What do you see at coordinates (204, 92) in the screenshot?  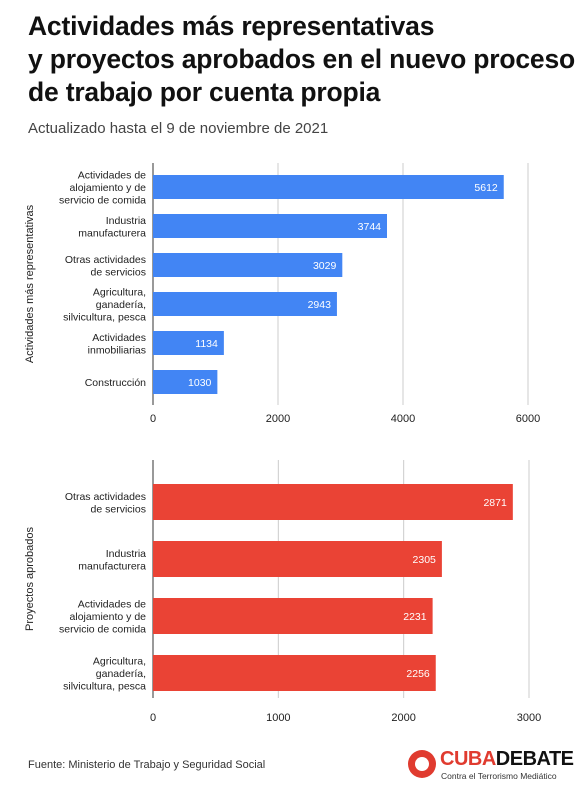 I see `title-line-3: de trabajo por cuenta propia` at bounding box center [204, 92].